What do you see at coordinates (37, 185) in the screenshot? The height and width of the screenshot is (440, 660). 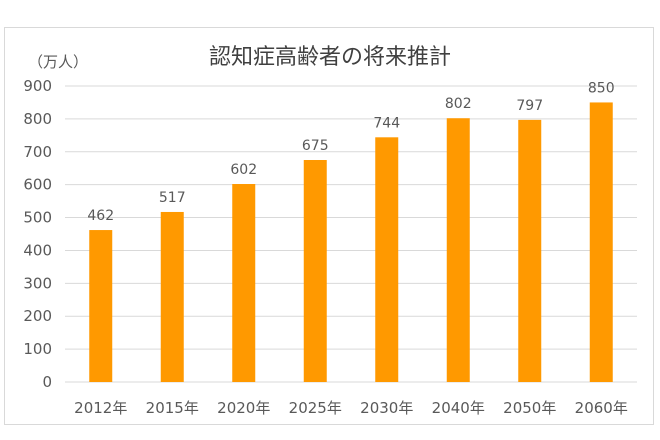 I see `y-tick-label: 600` at bounding box center [37, 185].